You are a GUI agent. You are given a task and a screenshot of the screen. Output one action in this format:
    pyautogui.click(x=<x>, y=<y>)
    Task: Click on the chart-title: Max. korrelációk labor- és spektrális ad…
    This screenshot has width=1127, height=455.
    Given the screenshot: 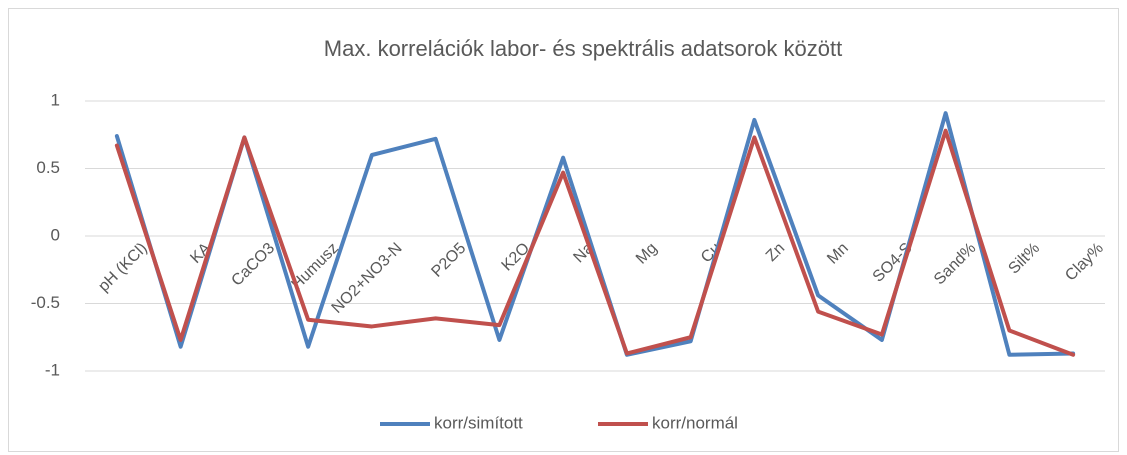 What is the action you would take?
    pyautogui.click(x=583, y=48)
    